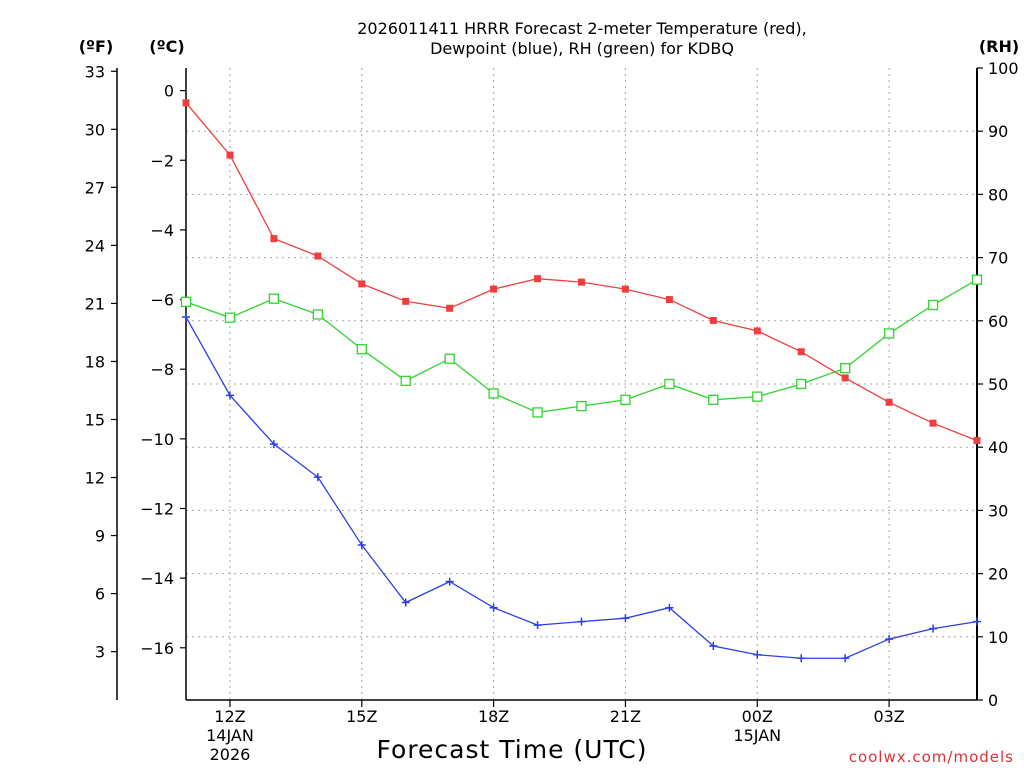 This screenshot has width=1024, height=768. I want to click on fahrenheit-tick-label: 21, so click(95, 303).